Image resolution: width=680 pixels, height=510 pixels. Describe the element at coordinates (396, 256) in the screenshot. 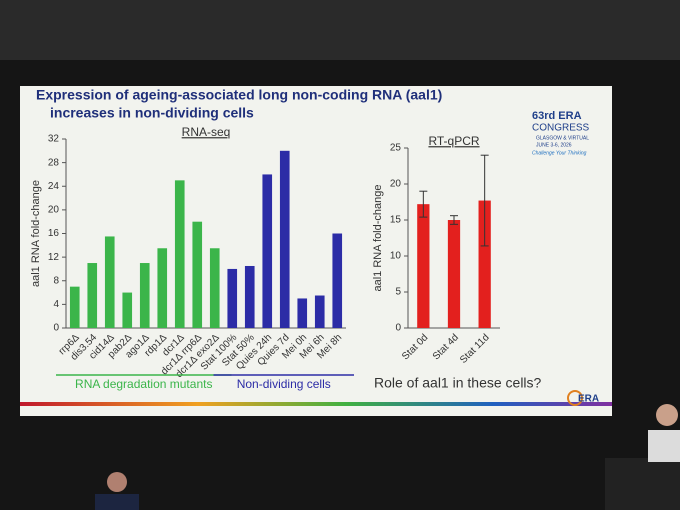

I see `y-tick-label: 10` at that location.